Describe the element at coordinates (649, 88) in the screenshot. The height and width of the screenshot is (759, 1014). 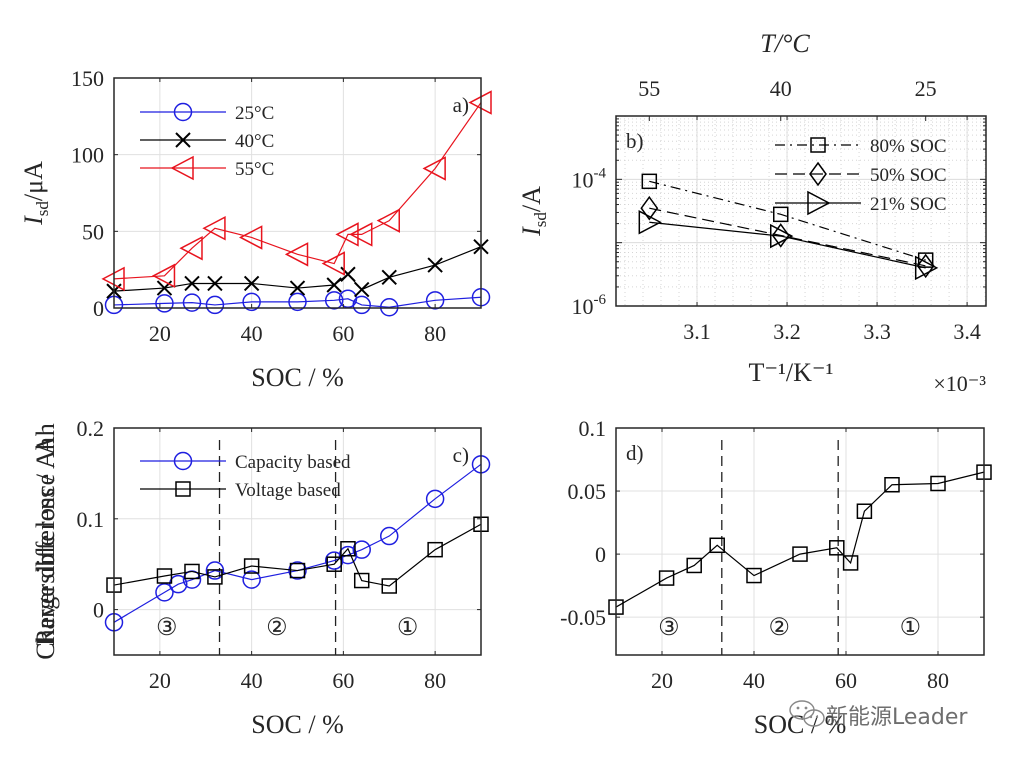
I see `top-x-tick-label: 55` at that location.